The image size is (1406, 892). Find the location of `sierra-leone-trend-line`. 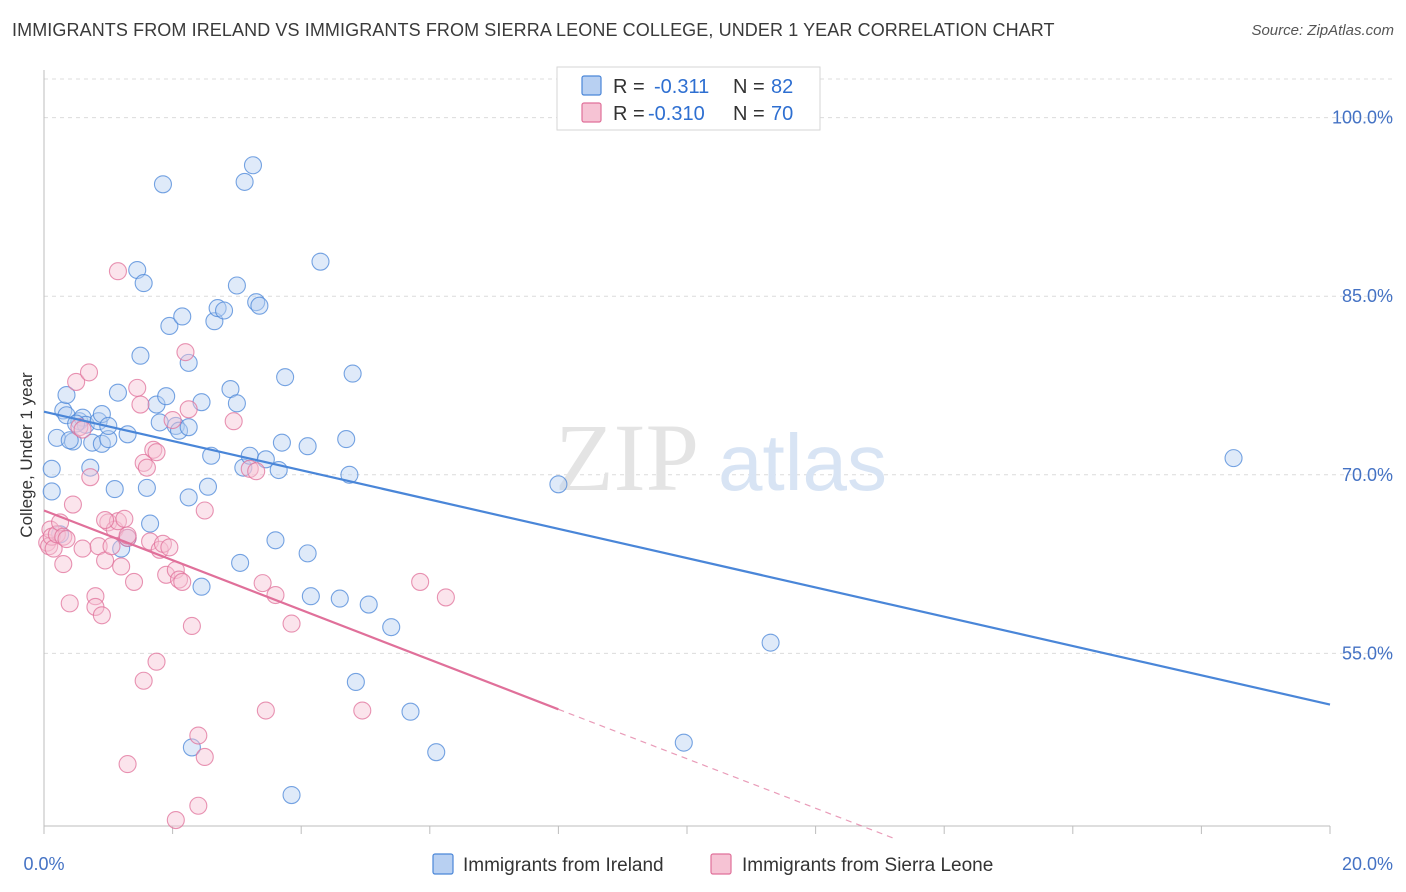

sierra-leone-trend-line is located at coordinates (301, 610).